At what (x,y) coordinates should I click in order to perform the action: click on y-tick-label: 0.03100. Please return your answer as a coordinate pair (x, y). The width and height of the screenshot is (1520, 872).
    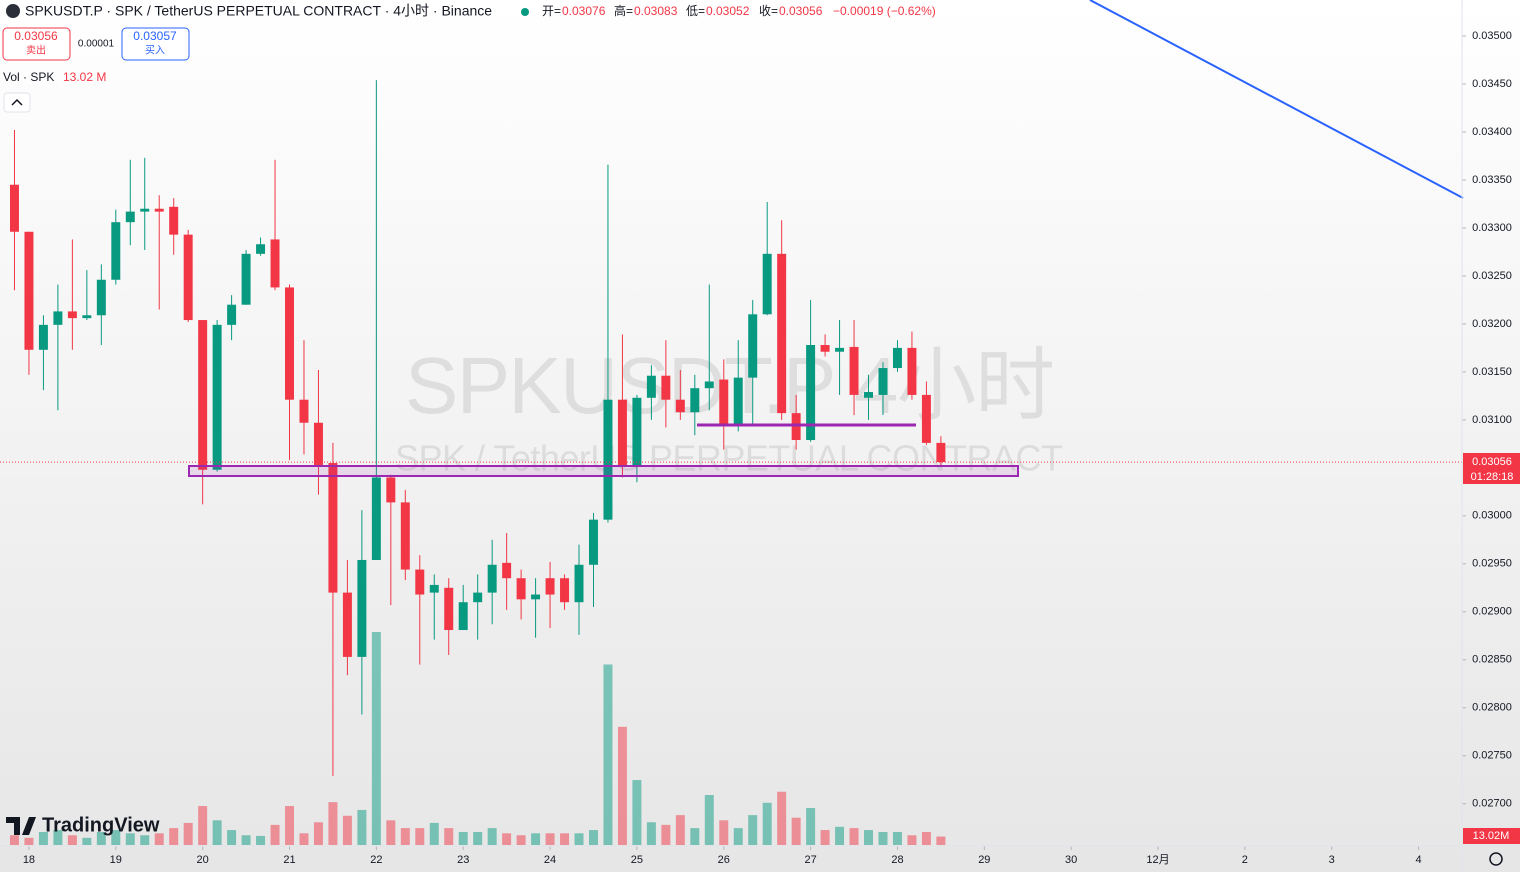
    Looking at the image, I should click on (1492, 420).